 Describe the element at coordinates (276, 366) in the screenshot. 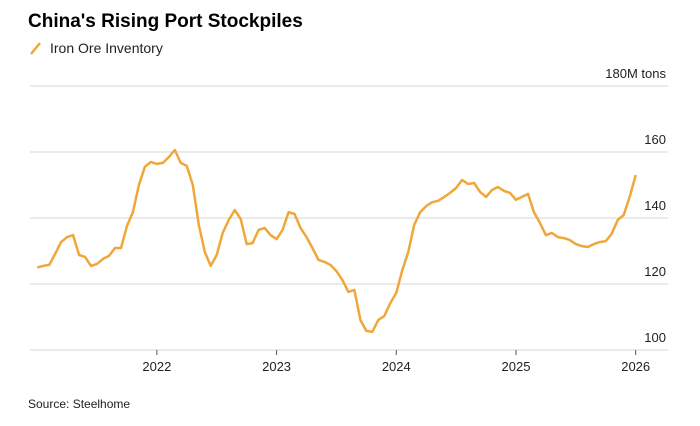

I see `x-tick-label: 2023` at that location.